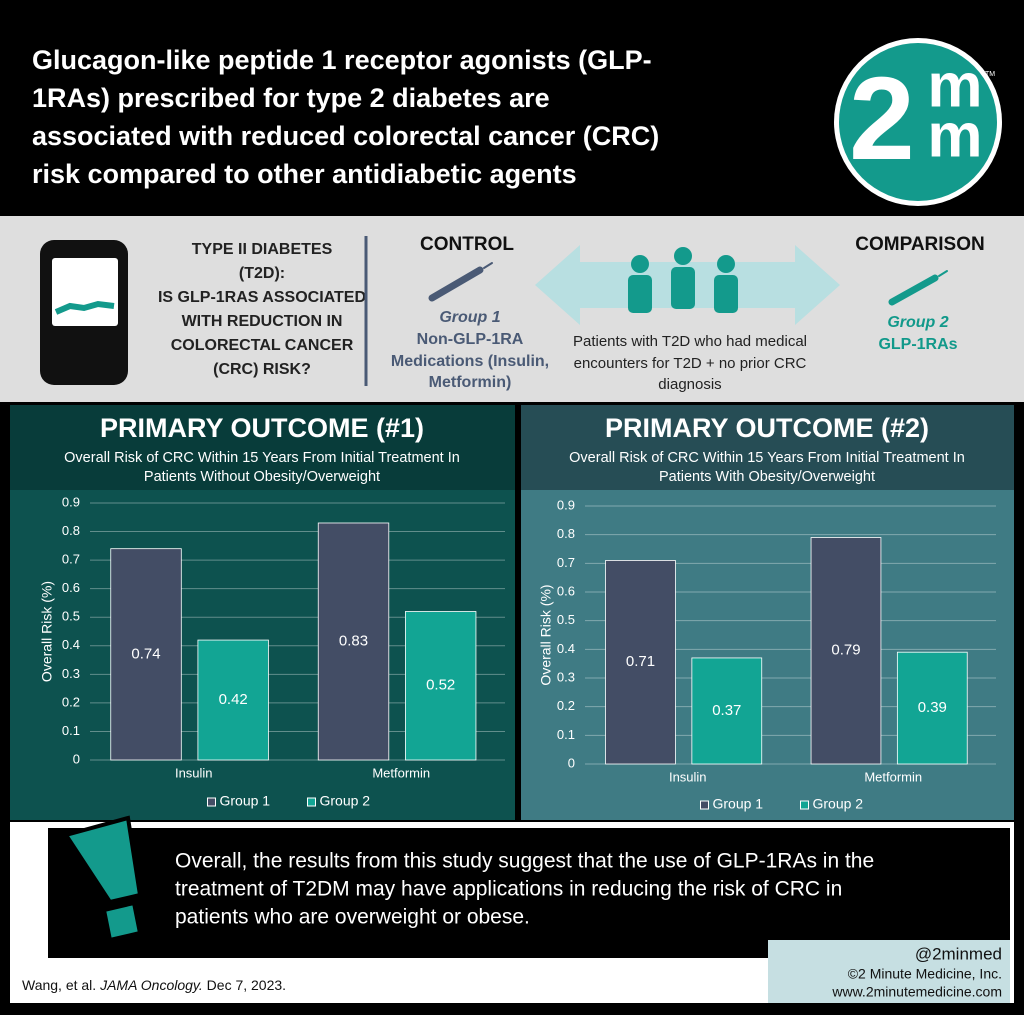 The width and height of the screenshot is (1024, 1015). I want to click on chart-title: PRIMARY OUTCOME (#1), so click(262, 428).